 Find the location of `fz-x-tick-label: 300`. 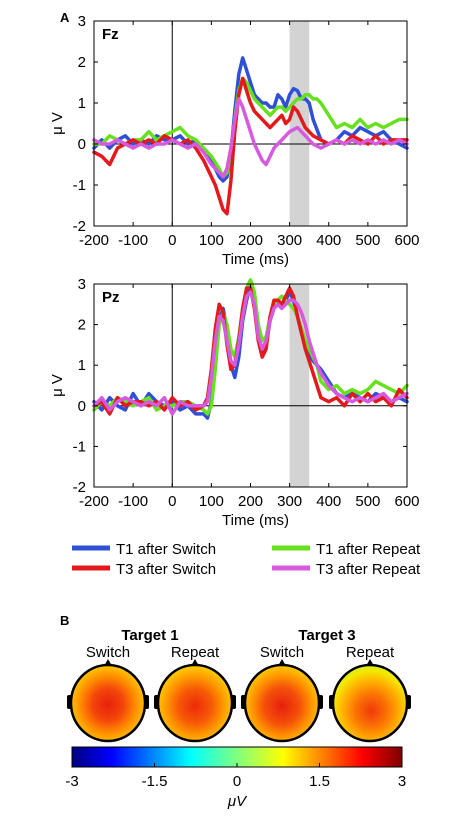

fz-x-tick-label: 300 is located at coordinates (289, 240).